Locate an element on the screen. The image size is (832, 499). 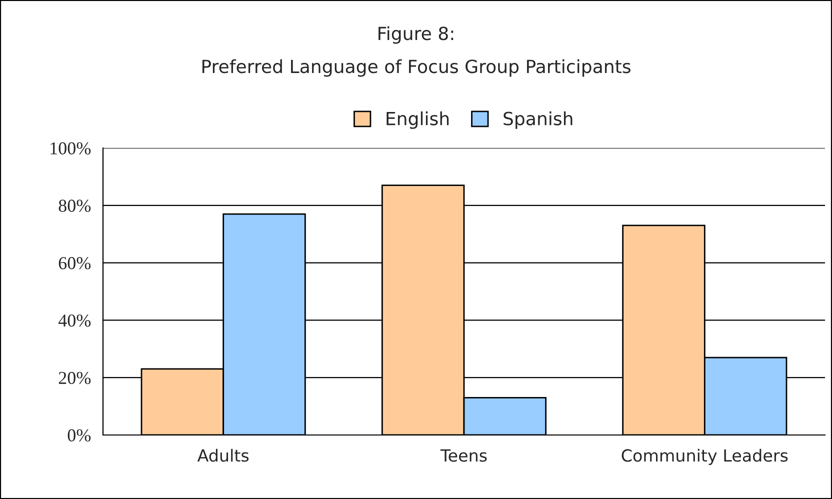
x-tick-label: Teens is located at coordinates (463, 455).